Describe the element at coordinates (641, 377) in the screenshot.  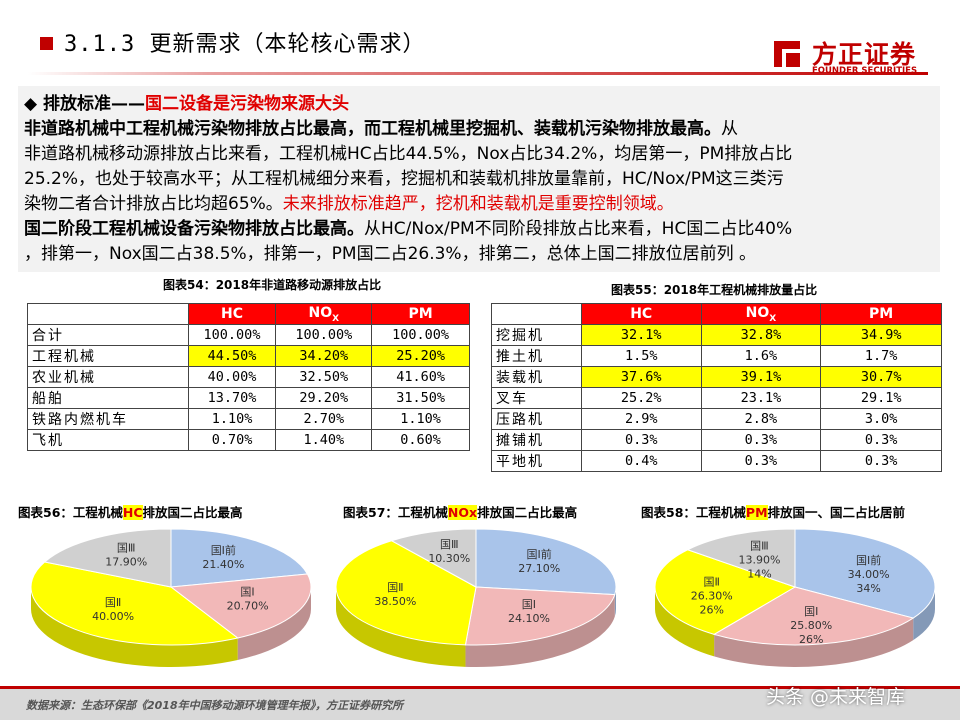
I see `table-cell: 37.6%` at that location.